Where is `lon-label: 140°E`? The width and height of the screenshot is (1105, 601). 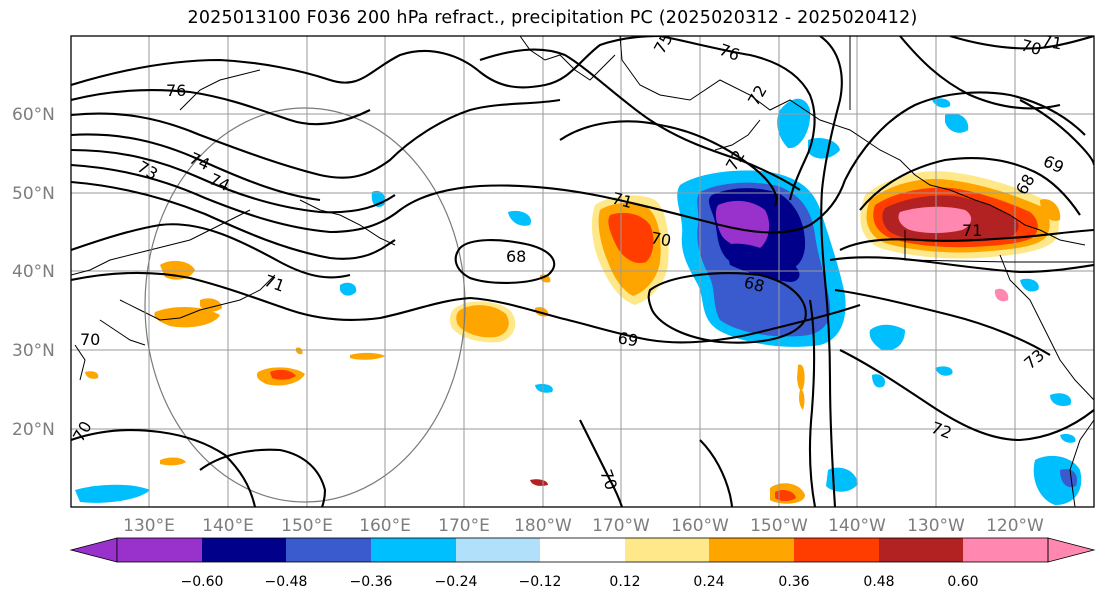
lon-label: 140°E is located at coordinates (228, 526).